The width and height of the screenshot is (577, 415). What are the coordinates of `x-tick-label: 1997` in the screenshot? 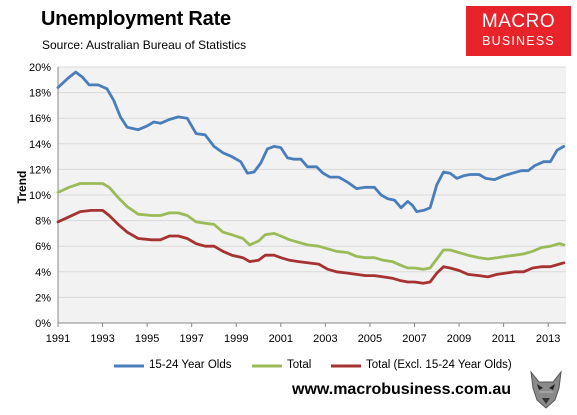 It's located at (191, 339).